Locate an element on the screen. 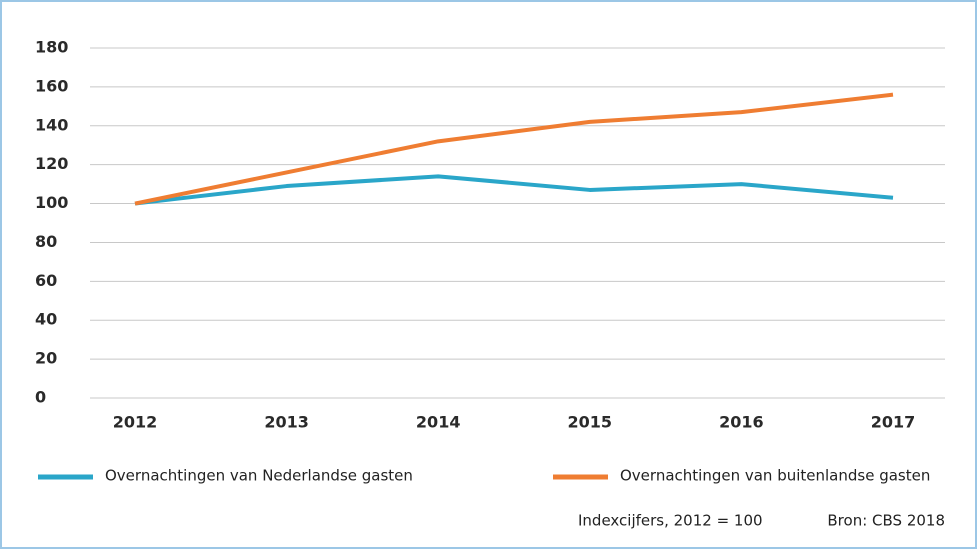  x-tick-label: 2013 is located at coordinates (286, 422).